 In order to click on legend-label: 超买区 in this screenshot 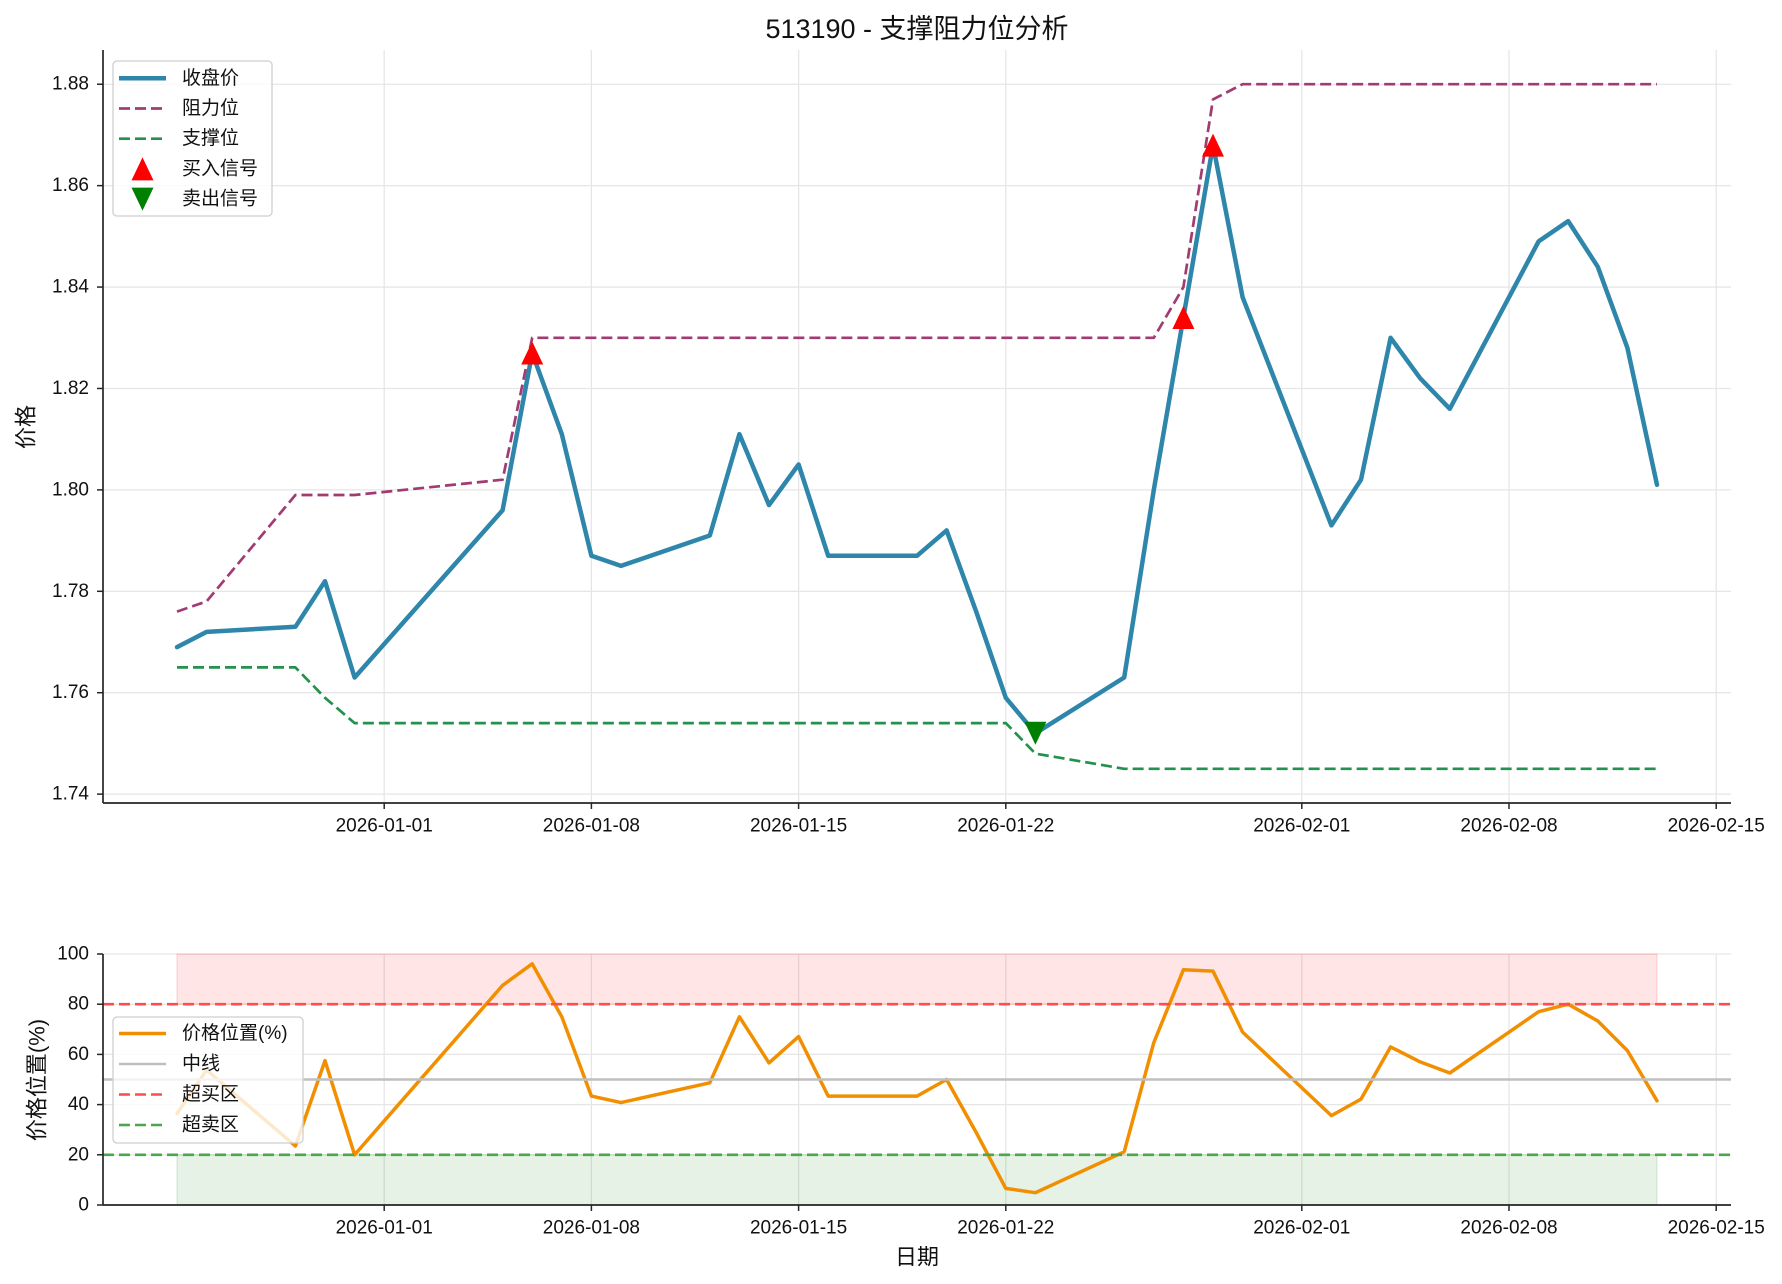, I will do `click(210, 1094)`.